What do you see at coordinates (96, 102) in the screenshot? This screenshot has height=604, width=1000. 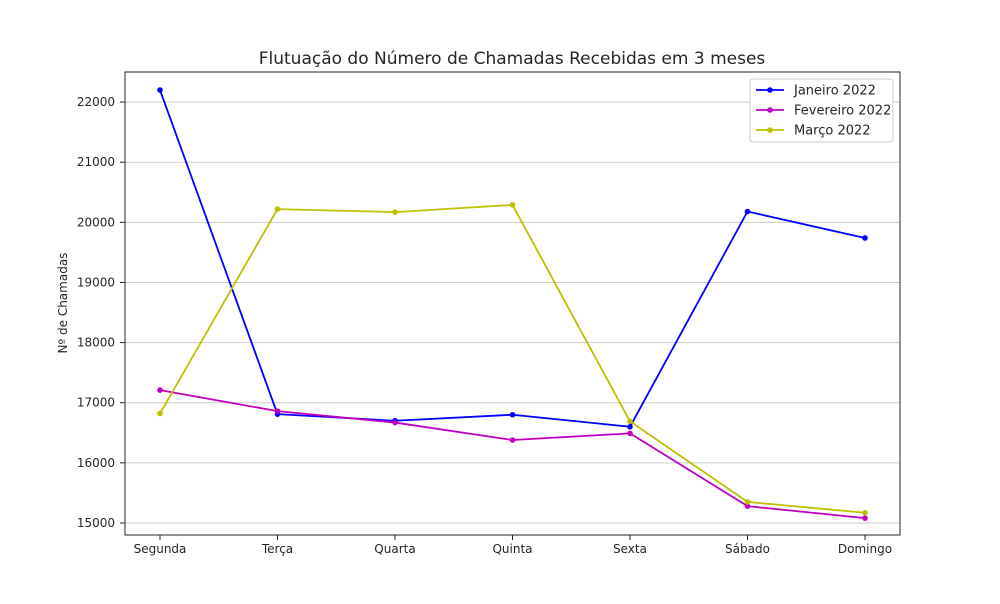 I see `y-tick-label-22000: 22000` at bounding box center [96, 102].